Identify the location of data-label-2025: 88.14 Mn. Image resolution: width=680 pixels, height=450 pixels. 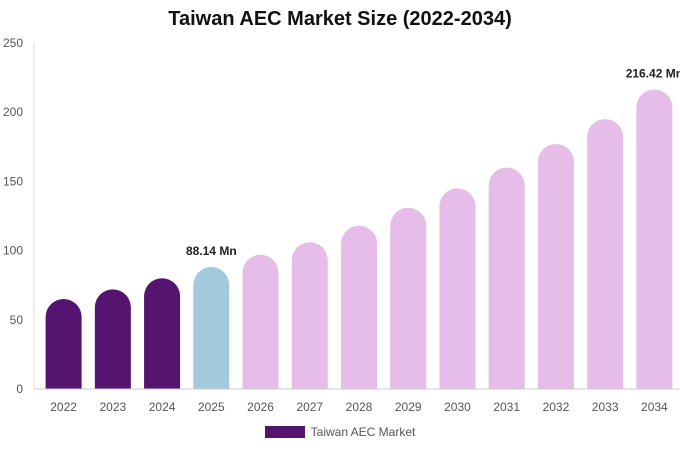
(211, 251).